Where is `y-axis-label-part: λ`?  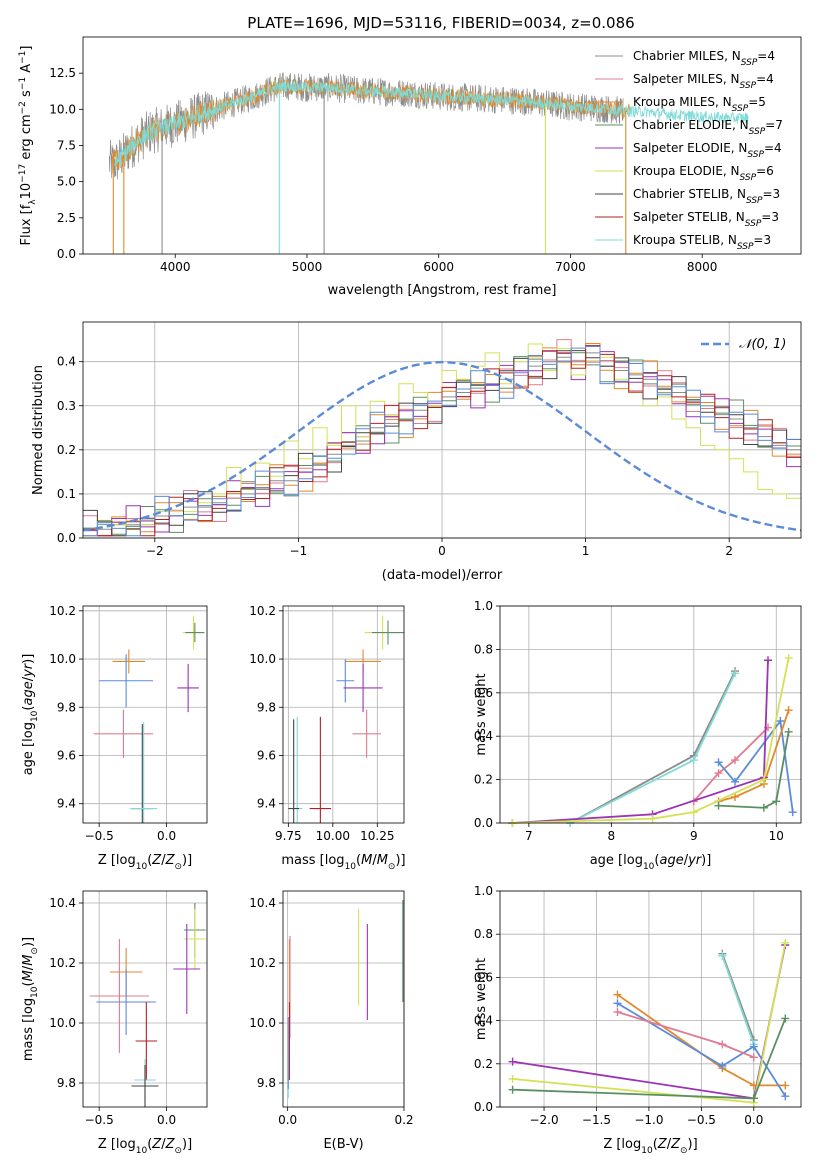
y-axis-label-part: λ is located at coordinates (33, 202).